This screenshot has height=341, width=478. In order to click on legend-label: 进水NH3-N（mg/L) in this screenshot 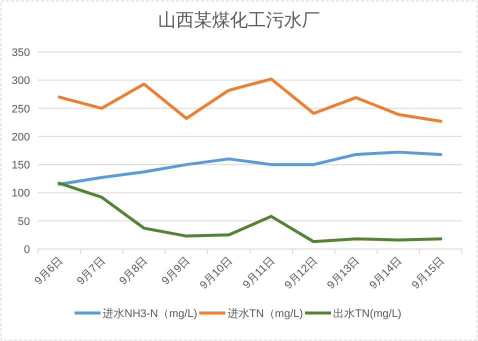, I will do `click(150, 313)`.